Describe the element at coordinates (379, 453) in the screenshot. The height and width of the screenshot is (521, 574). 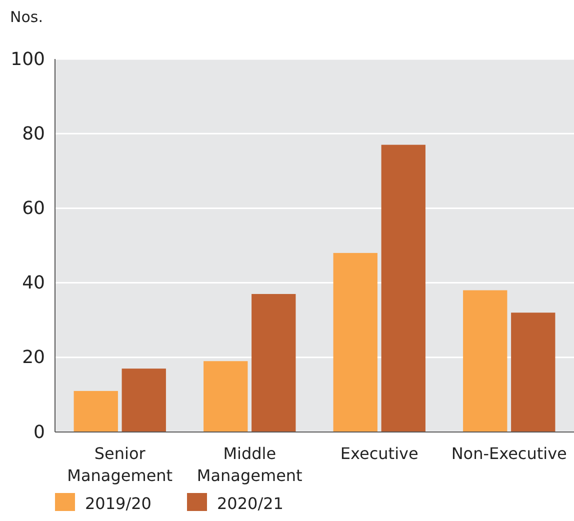
I see `x-tick-label: Executive` at that location.